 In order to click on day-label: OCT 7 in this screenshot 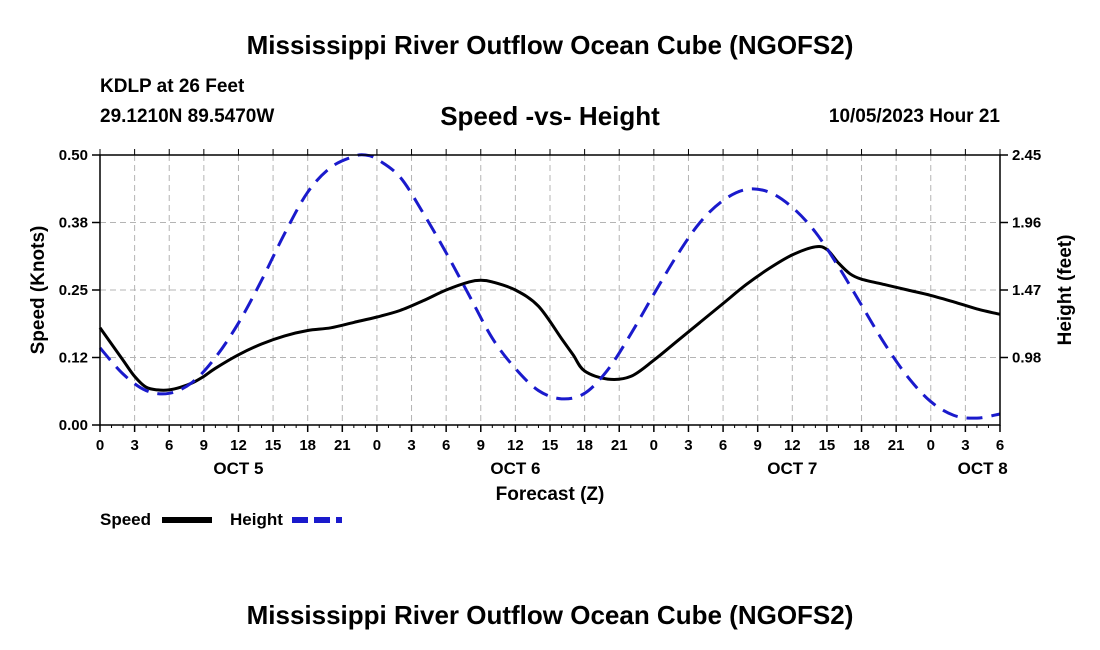, I will do `click(792, 468)`.